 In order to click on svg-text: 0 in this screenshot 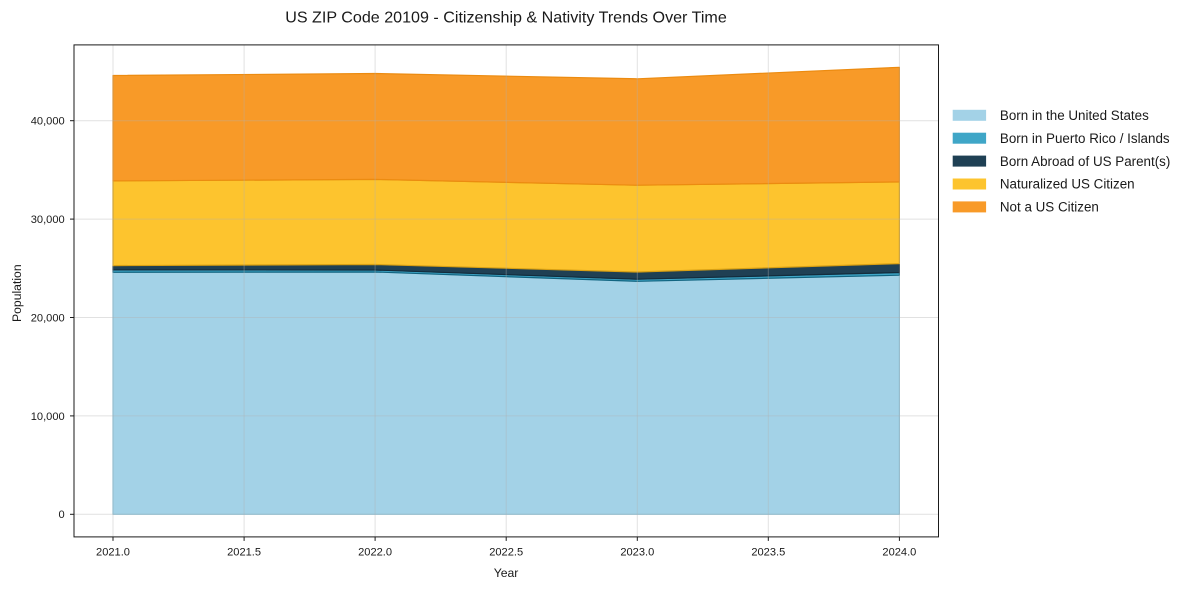, I will do `click(62, 515)`.